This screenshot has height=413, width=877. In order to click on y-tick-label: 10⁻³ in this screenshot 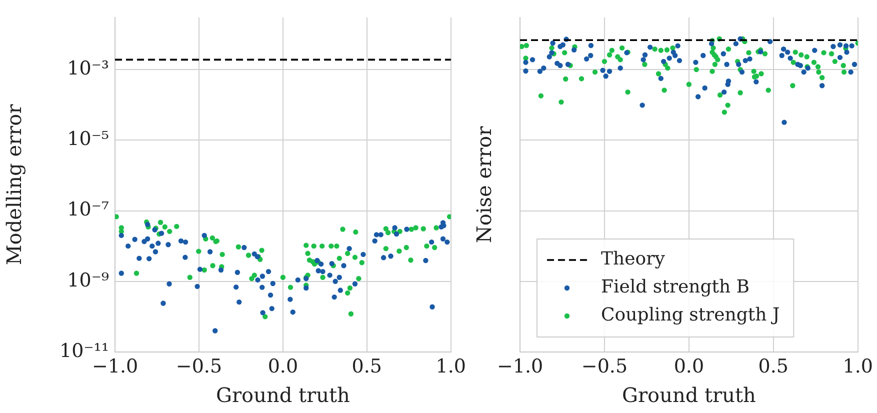, I will do `click(88, 68)`.